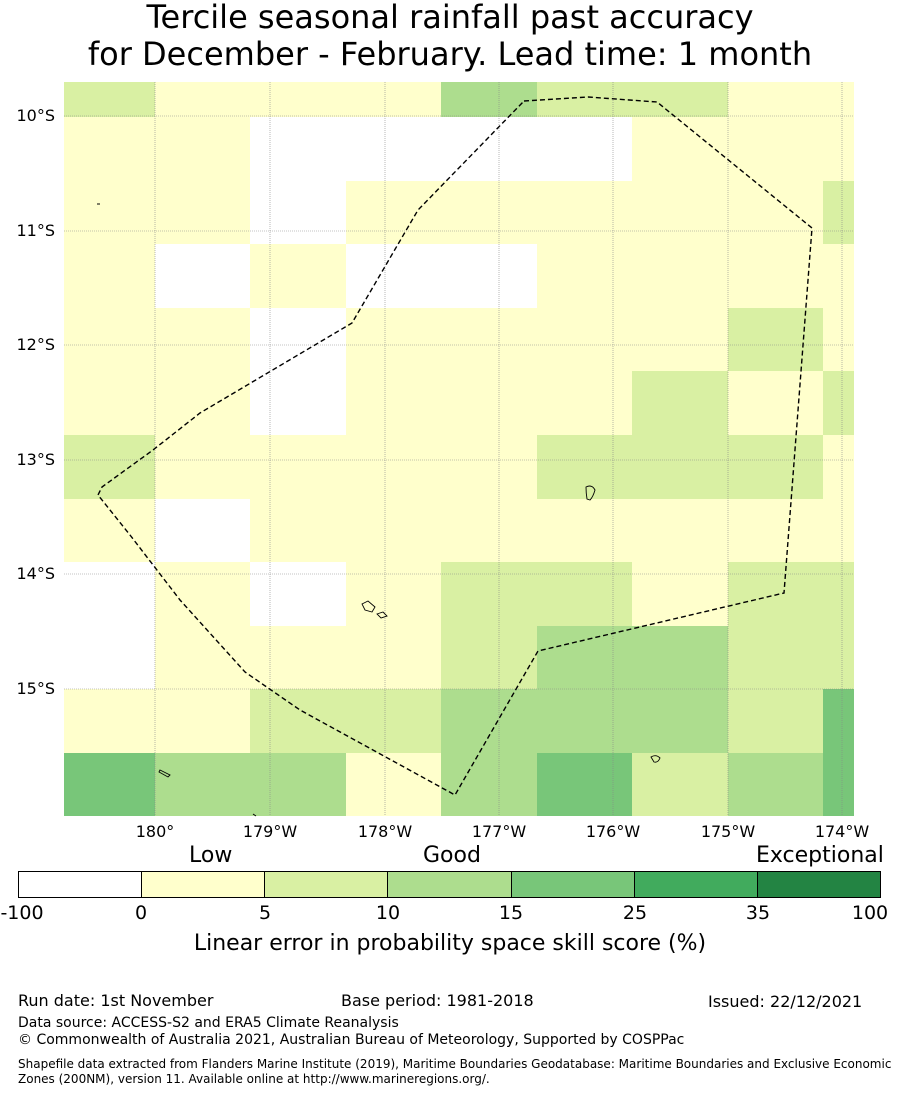 This screenshot has height=1095, width=900. Describe the element at coordinates (728, 831) in the screenshot. I see `longitude-label: 175°W` at that location.